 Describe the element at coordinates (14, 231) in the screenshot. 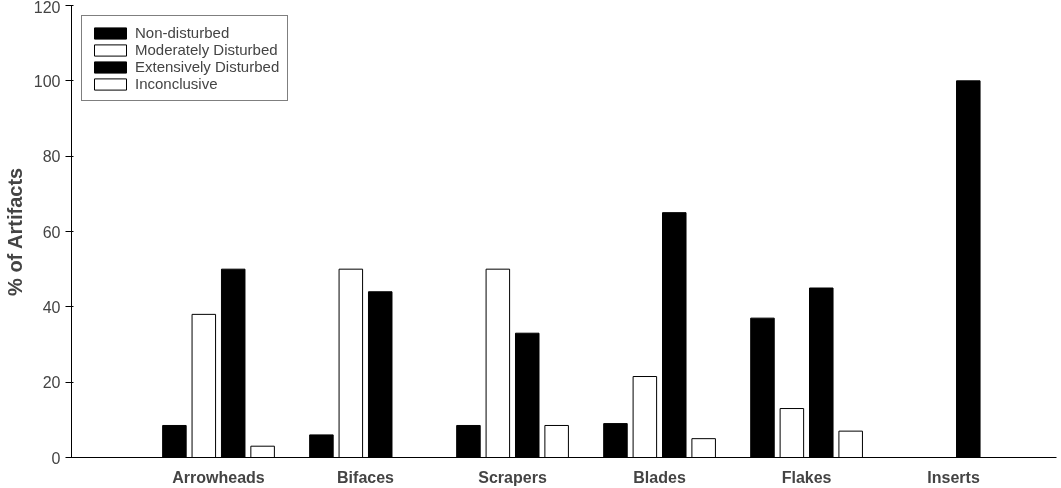

I see `y-axis-title: % of Artifacts` at that location.